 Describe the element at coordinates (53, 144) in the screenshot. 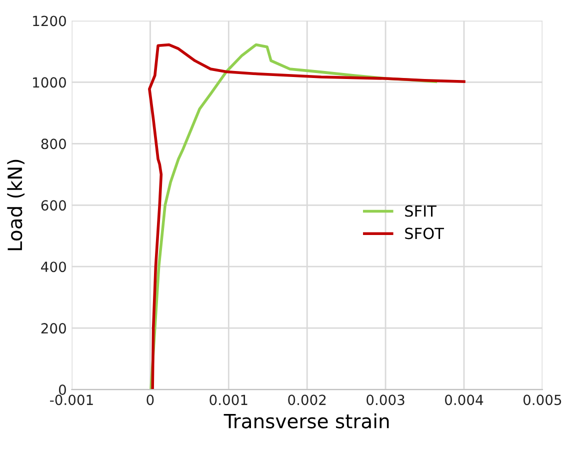

I see `y-tick-label: 800` at that location.